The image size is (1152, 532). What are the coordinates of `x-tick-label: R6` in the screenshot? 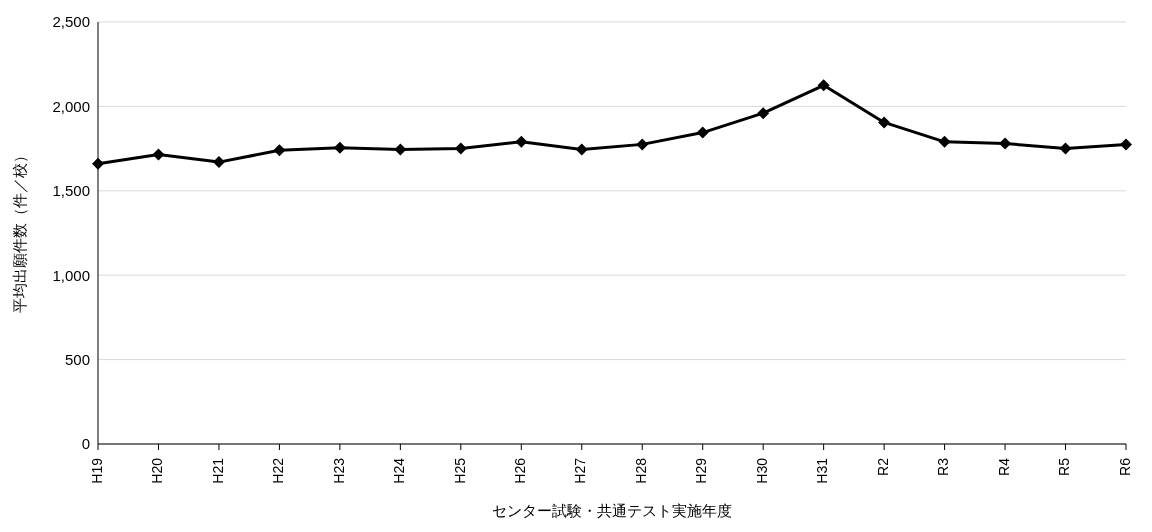 It's located at (1124, 466).